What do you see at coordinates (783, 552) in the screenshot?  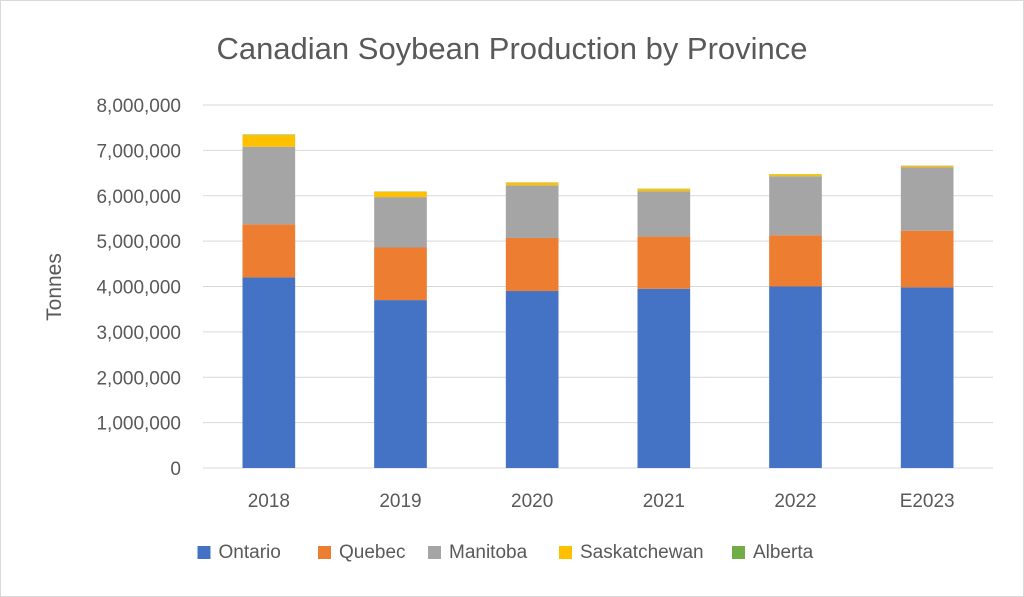 I see `legend-label: Alberta` at bounding box center [783, 552].